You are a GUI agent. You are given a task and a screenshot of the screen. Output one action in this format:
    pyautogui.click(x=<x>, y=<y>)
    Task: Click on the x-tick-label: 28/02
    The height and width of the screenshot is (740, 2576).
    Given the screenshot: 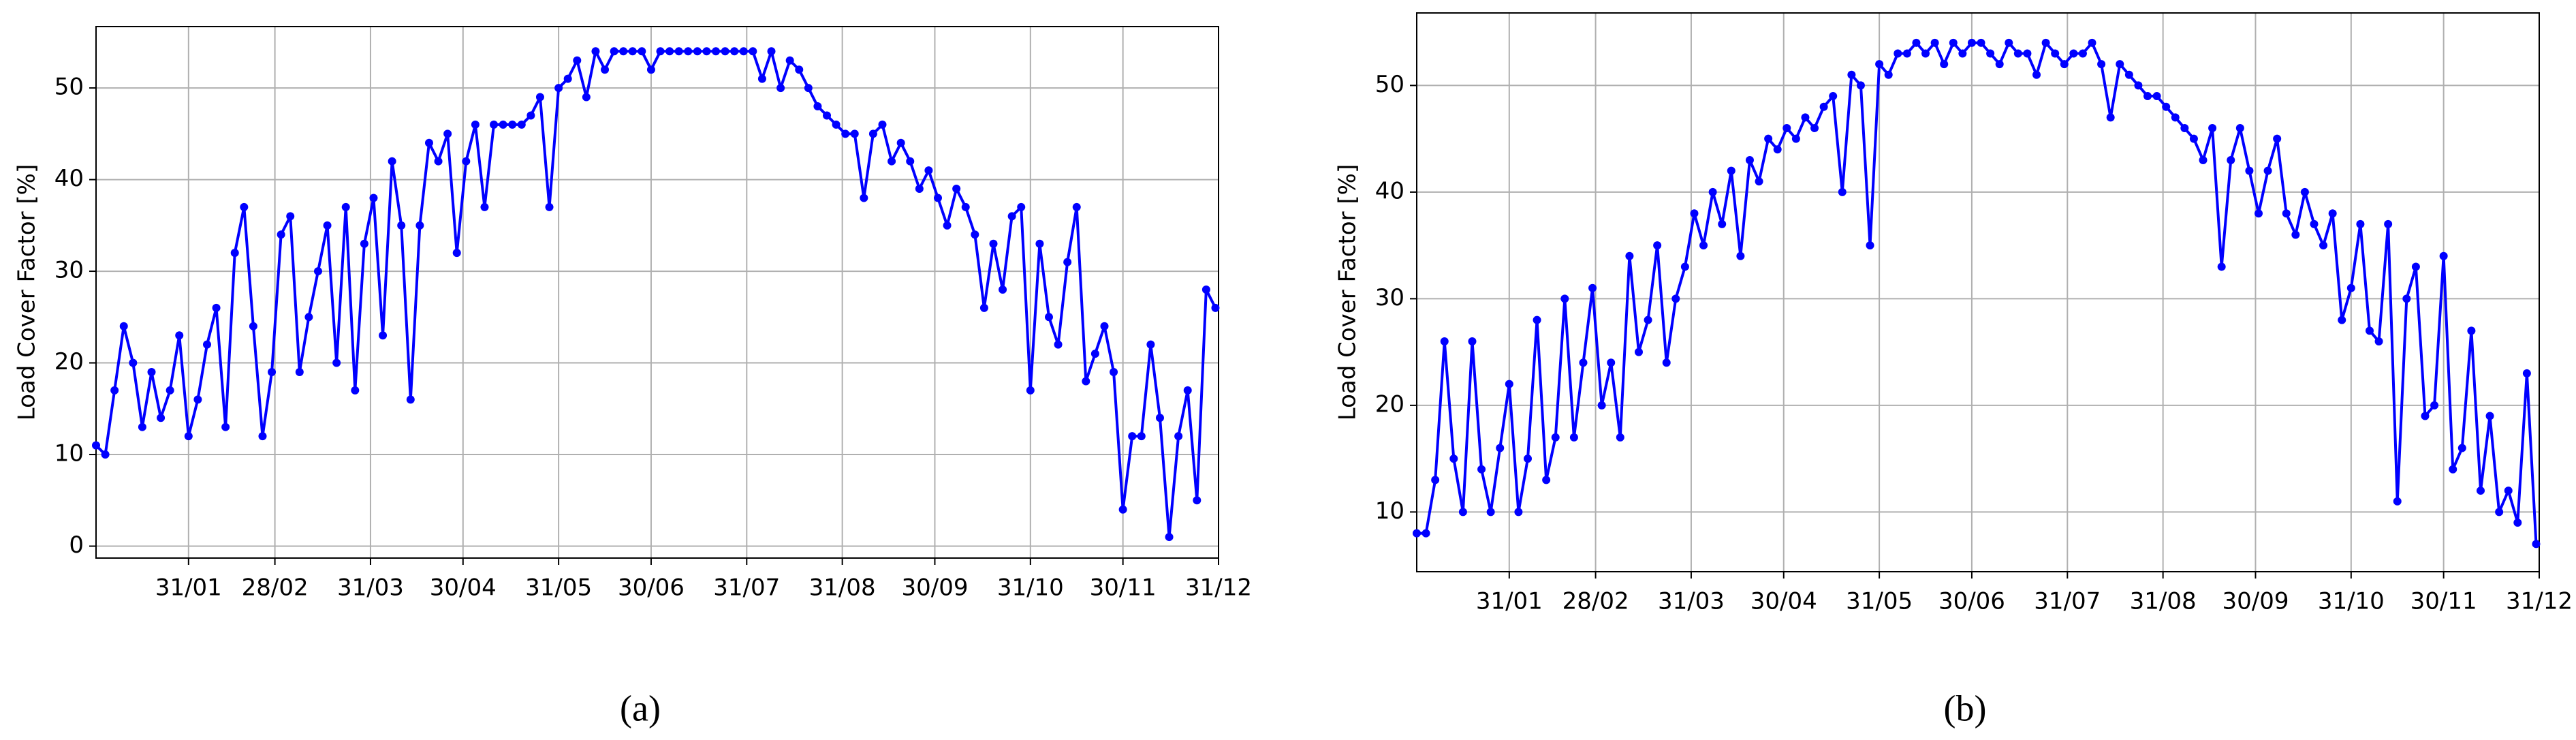 What is the action you would take?
    pyautogui.click(x=275, y=588)
    